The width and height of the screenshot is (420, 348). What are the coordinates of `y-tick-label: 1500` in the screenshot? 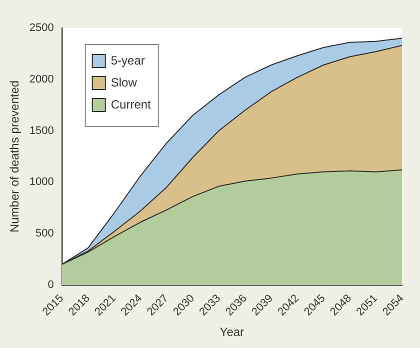 It's located at (41, 130).